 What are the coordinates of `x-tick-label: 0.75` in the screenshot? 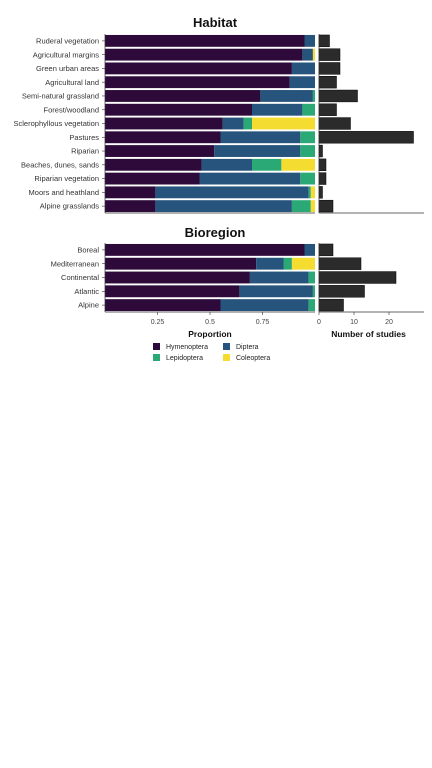 It's located at (263, 322).